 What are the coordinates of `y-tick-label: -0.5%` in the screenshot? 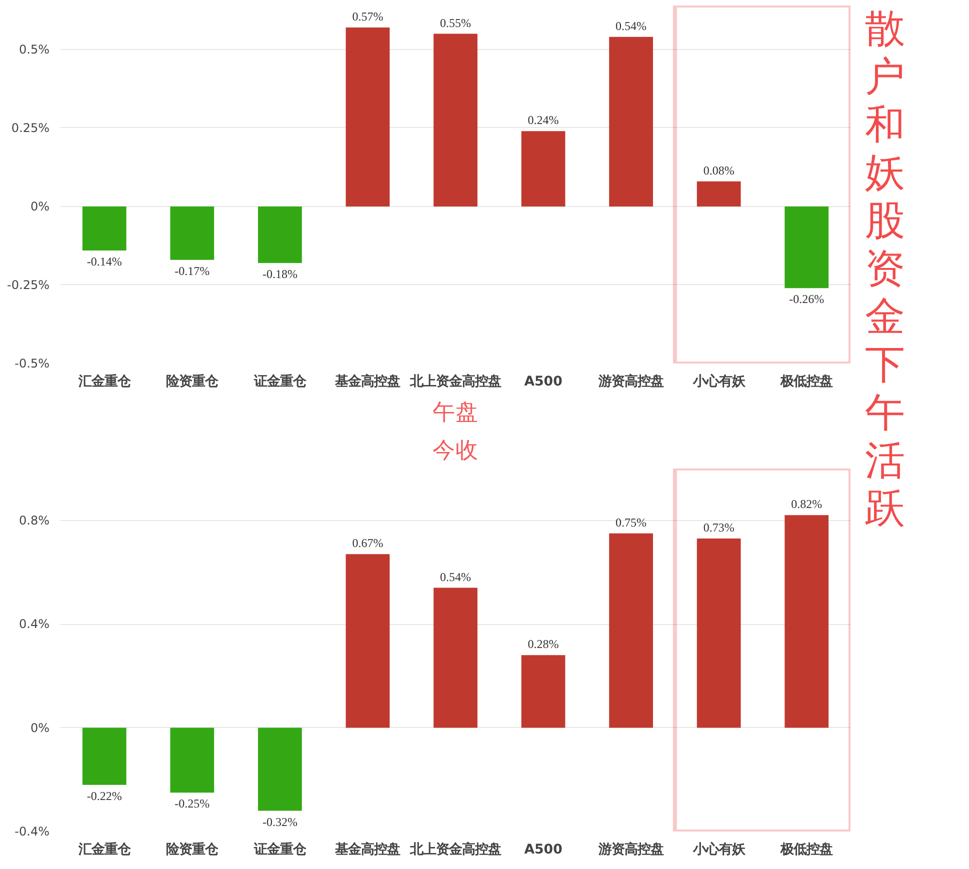 It's located at (32, 363).